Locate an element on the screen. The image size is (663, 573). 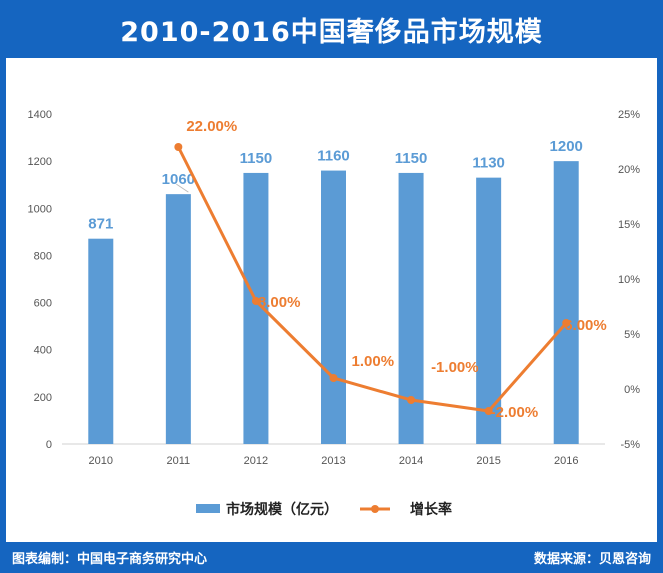
legend-bar-swatch is located at coordinates (208, 508).